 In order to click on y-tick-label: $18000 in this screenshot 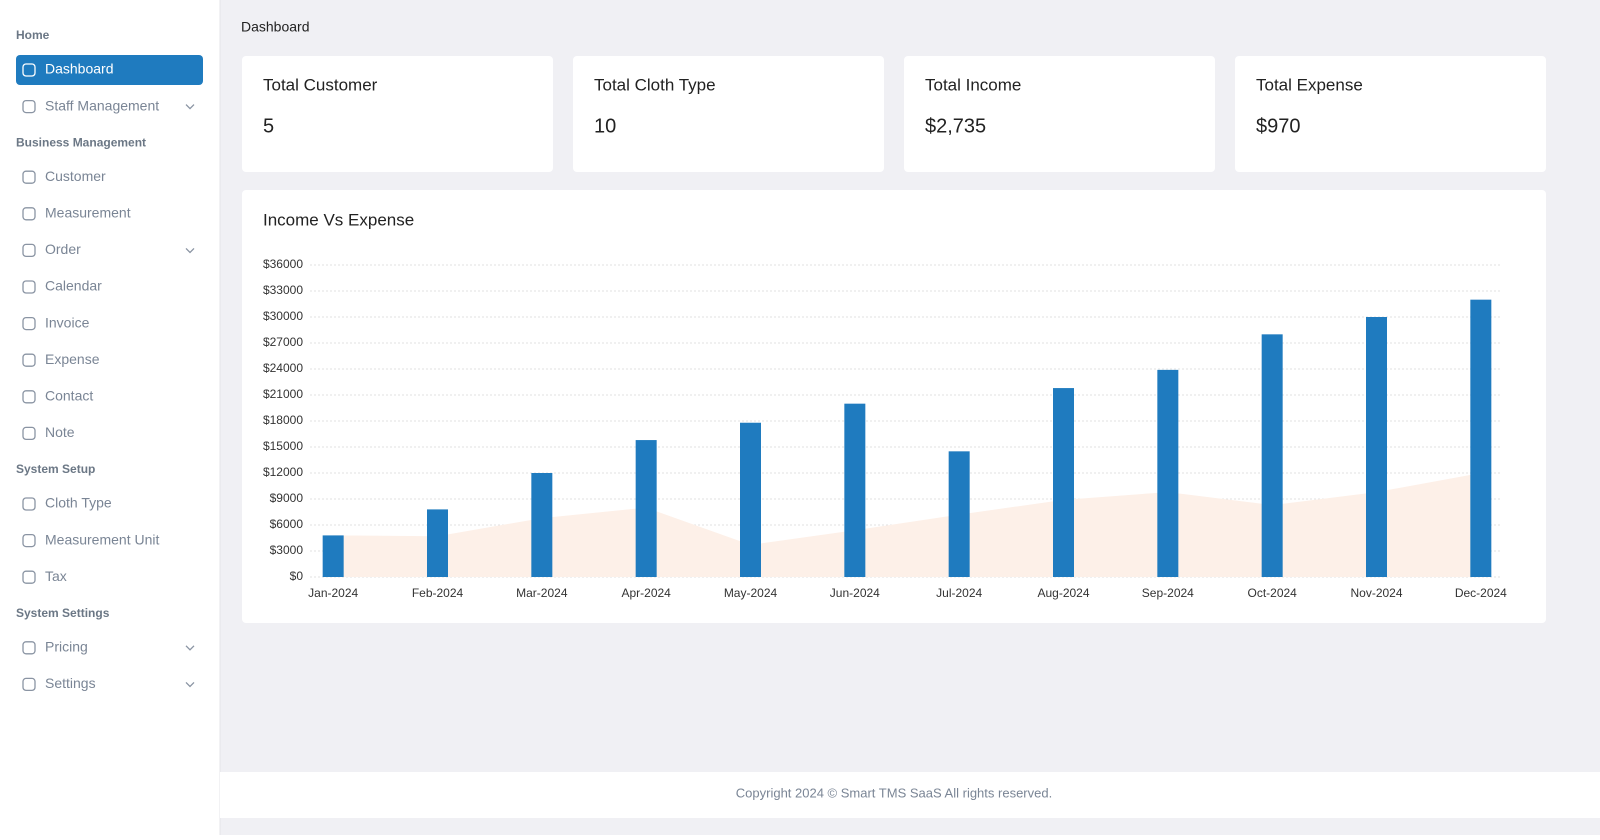, I will do `click(283, 420)`.